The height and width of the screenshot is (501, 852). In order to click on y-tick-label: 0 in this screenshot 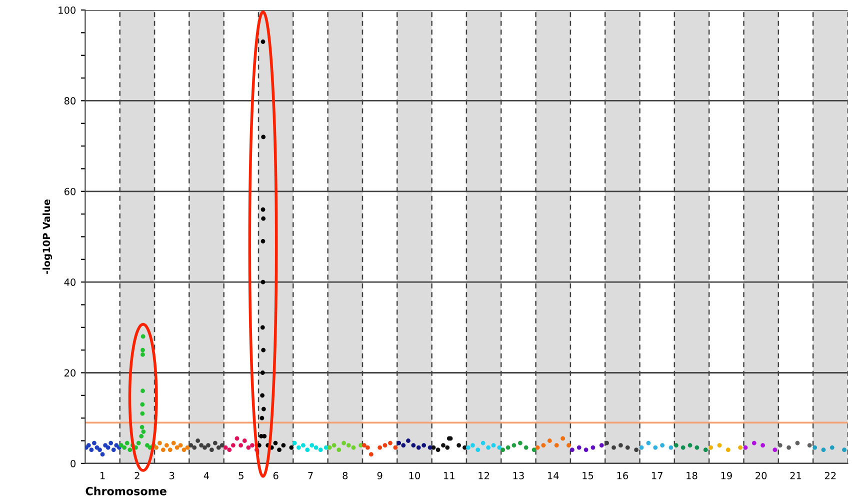, I will do `click(73, 464)`.